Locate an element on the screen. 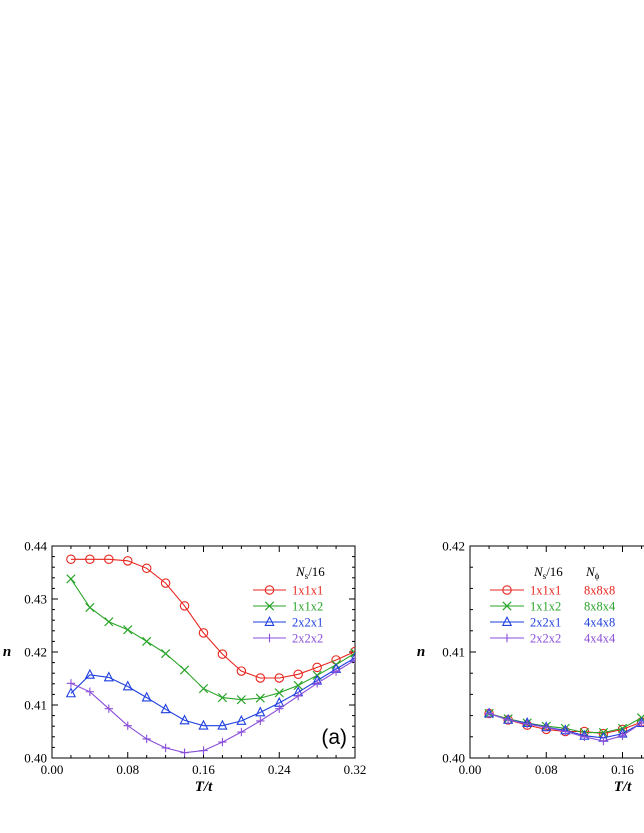 The width and height of the screenshot is (644, 833). x-tick-label: 0.32 is located at coordinates (355, 769).